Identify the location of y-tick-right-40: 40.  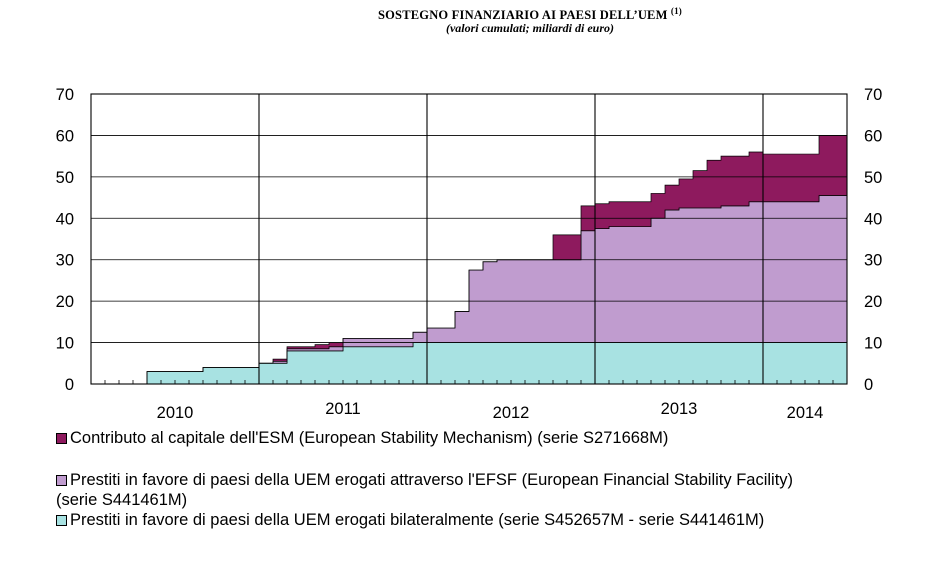
(873, 219).